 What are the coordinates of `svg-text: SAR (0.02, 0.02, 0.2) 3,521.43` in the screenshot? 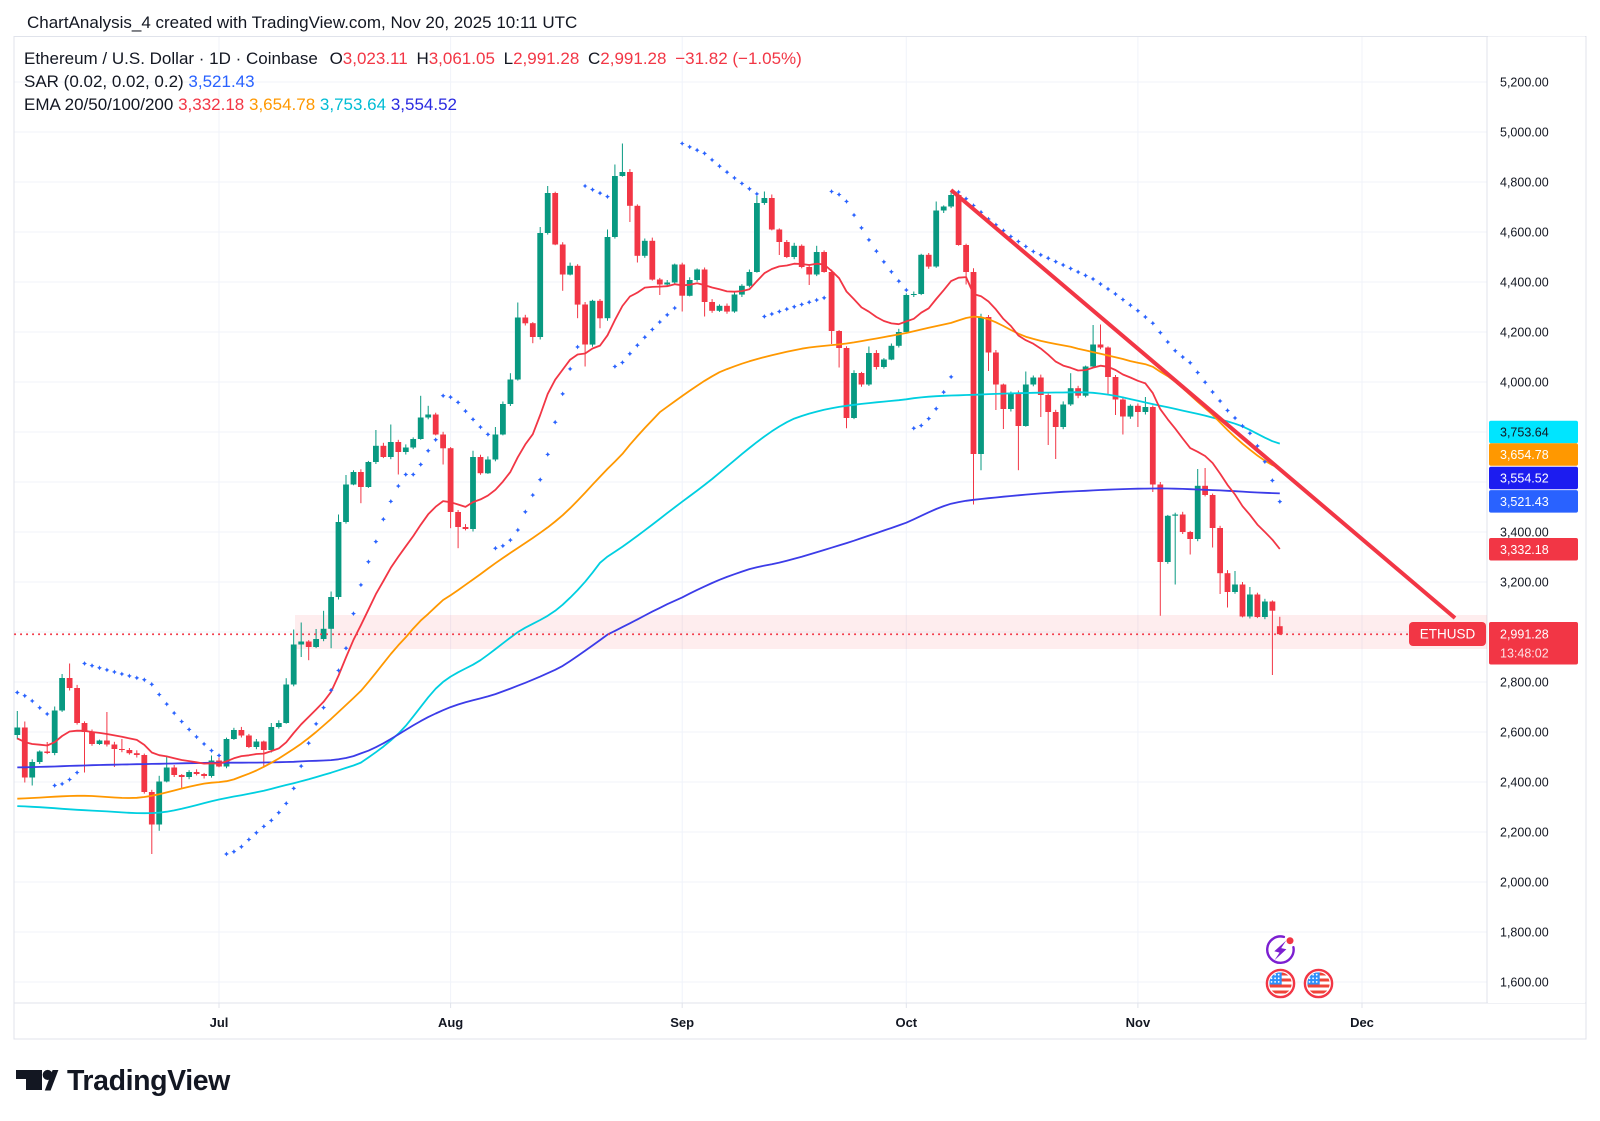 It's located at (139, 81).